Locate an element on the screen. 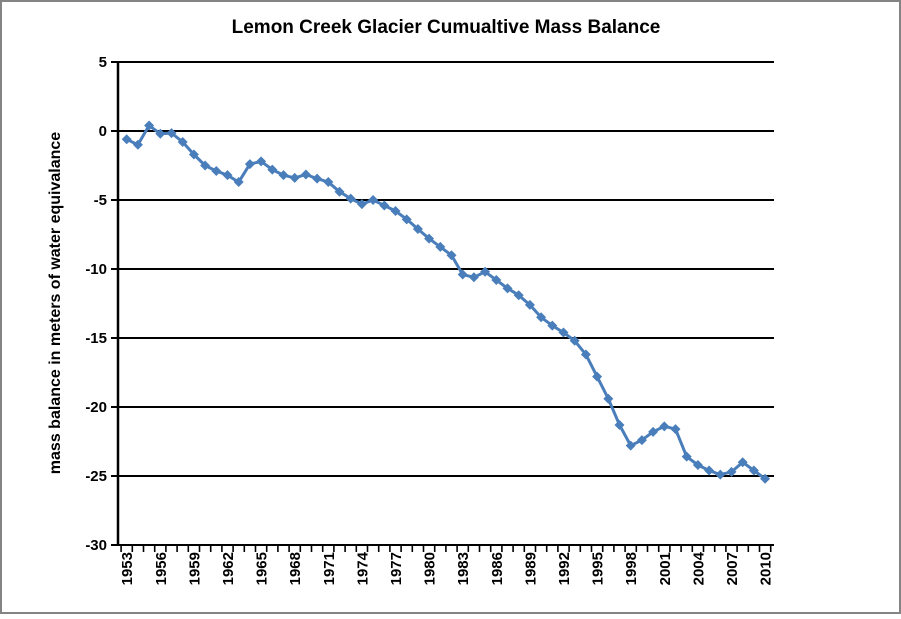 The width and height of the screenshot is (901, 619). x-tick-label: 2007 is located at coordinates (732, 568).